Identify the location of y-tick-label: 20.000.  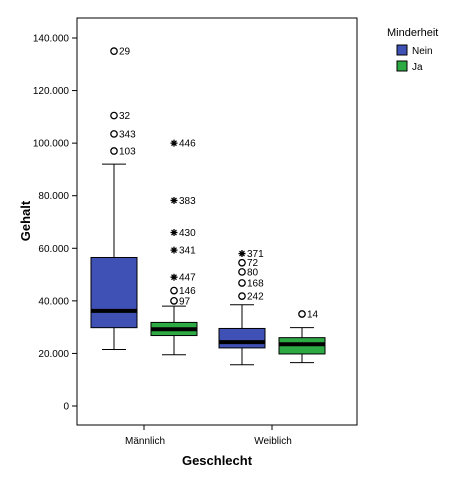
(53, 354).